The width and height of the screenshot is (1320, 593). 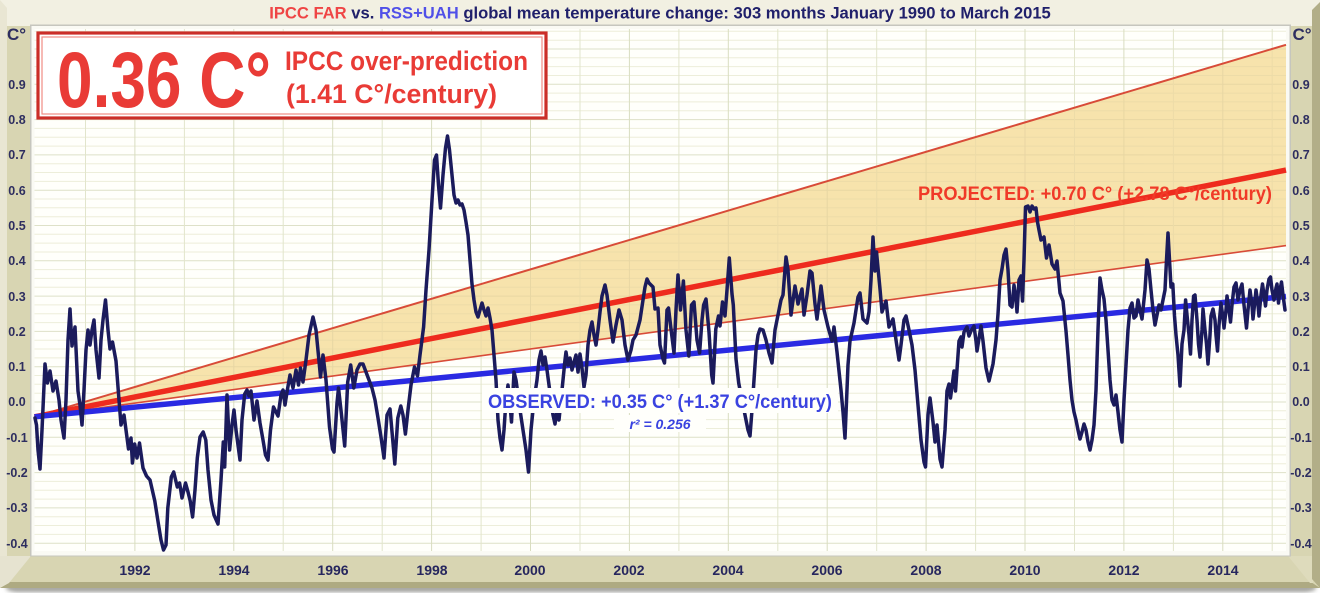 I want to click on svg-text: 1998, so click(x=431, y=570).